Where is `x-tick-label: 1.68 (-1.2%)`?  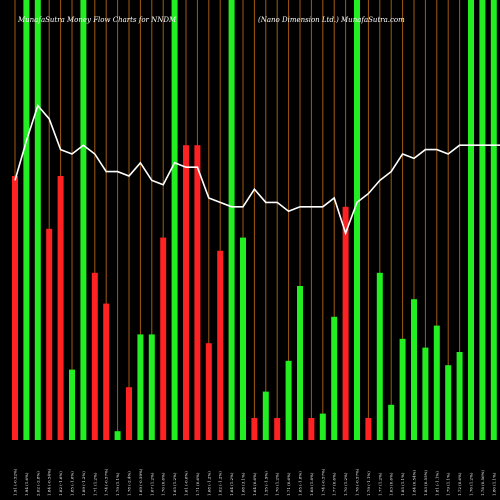 x-tick-label: 1.68 (-1.2%) is located at coordinates (208, 483).